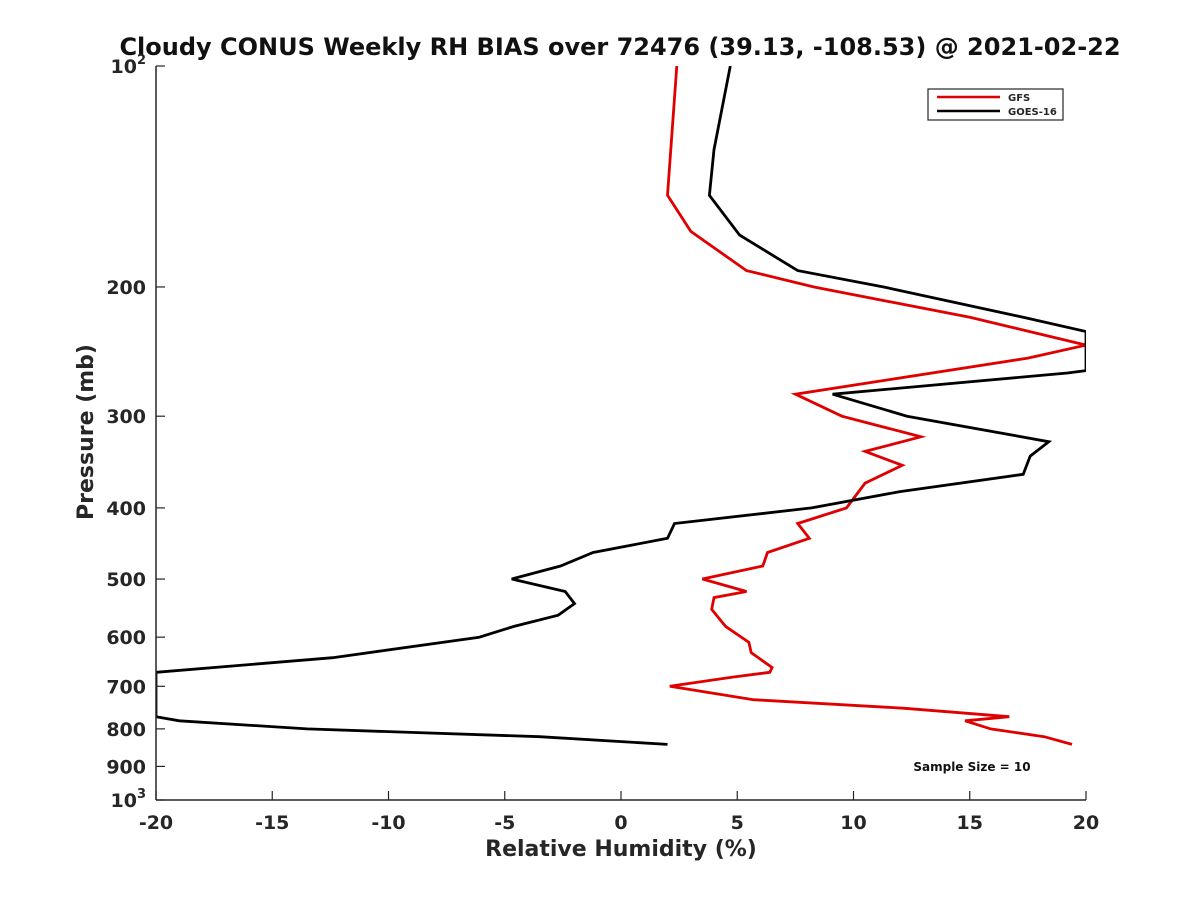  What do you see at coordinates (853, 823) in the screenshot?
I see `x-tick-label: 10` at bounding box center [853, 823].